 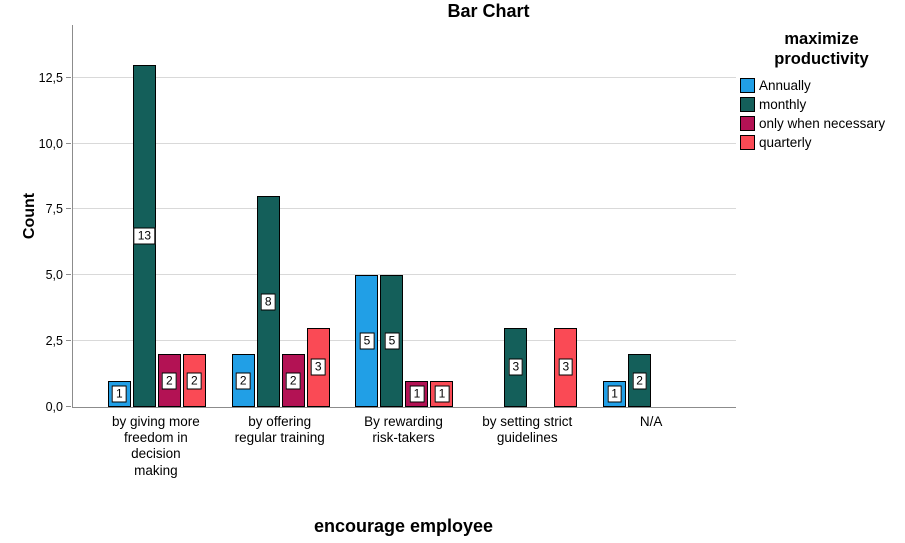 I want to click on y-tick-label: 0,0, so click(x=54, y=407).